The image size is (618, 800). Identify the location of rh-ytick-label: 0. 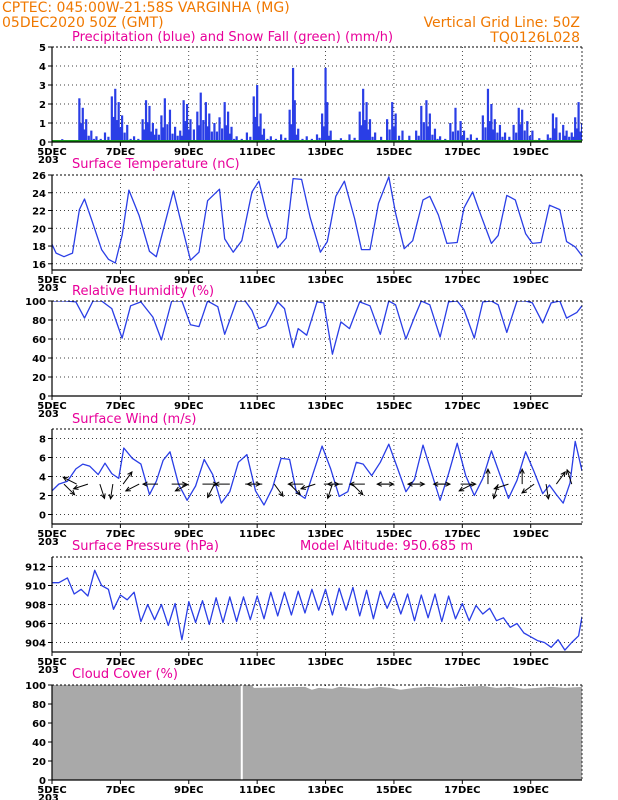
(42, 397).